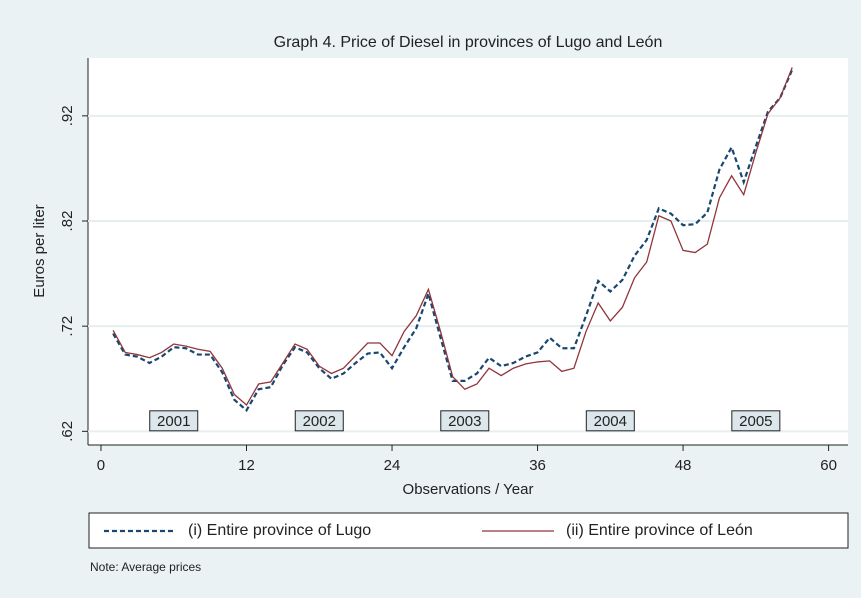 The width and height of the screenshot is (861, 598). Describe the element at coordinates (683, 465) in the screenshot. I see `x-tick-label: 48` at that location.